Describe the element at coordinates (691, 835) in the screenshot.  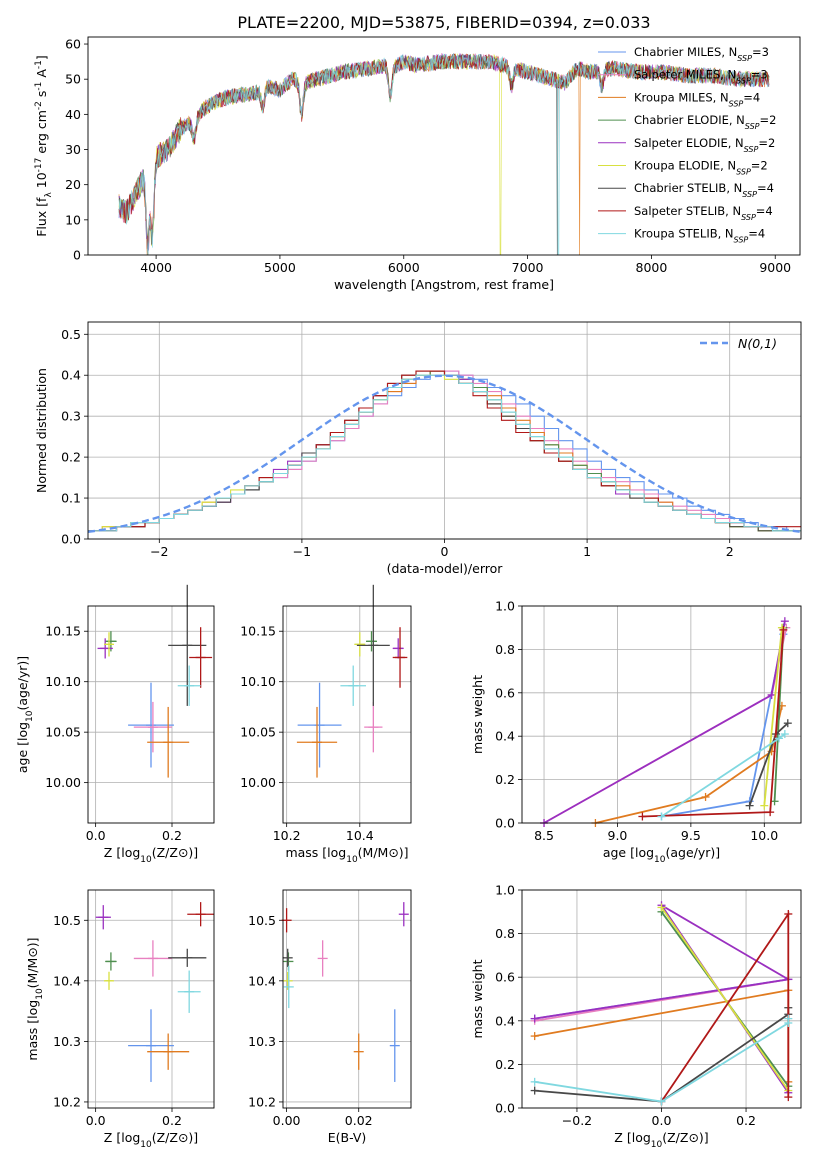
I see `x-tick-label: 9.5` at that location.